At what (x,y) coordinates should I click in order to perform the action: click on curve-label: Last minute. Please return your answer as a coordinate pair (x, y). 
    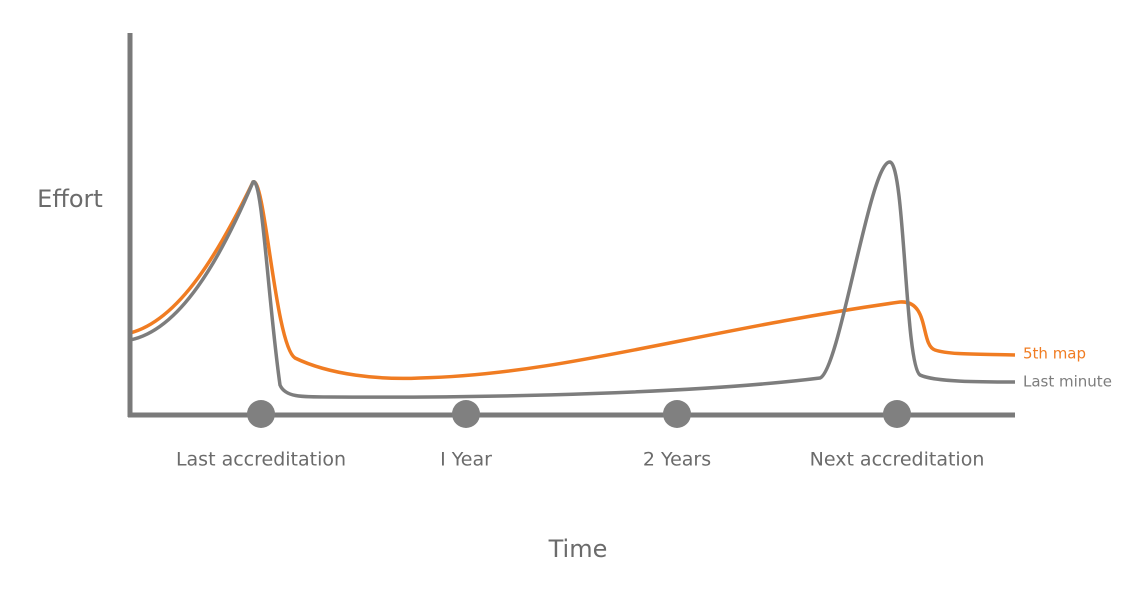
    Looking at the image, I should click on (1067, 382).